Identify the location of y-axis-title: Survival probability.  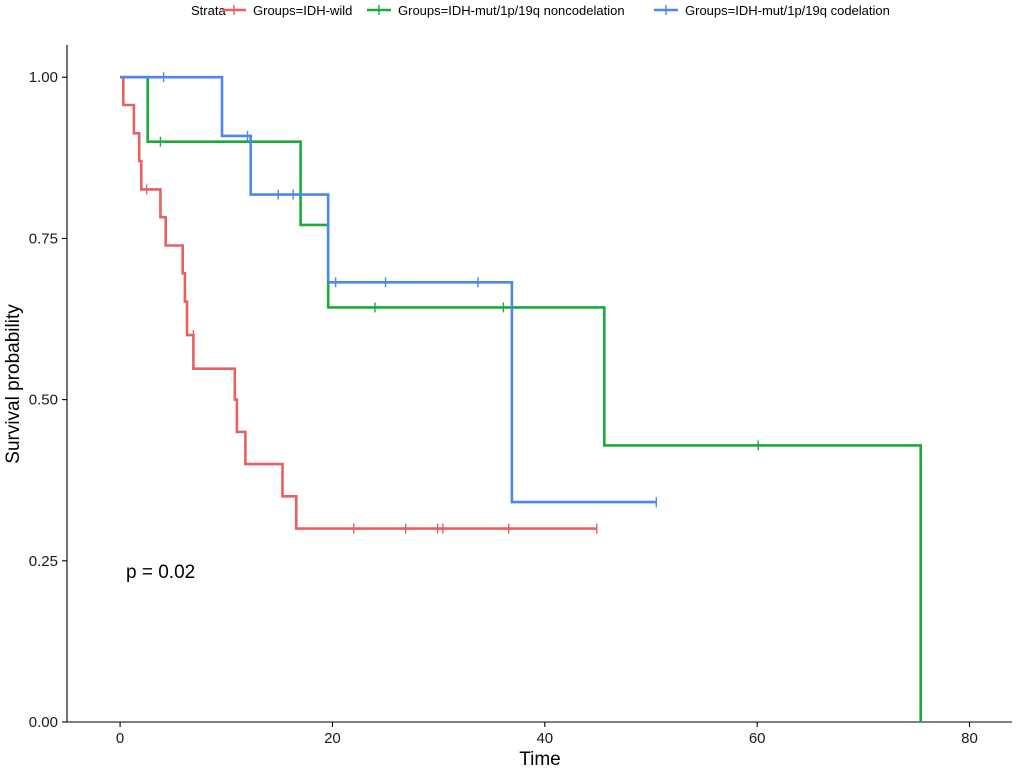
(13, 384).